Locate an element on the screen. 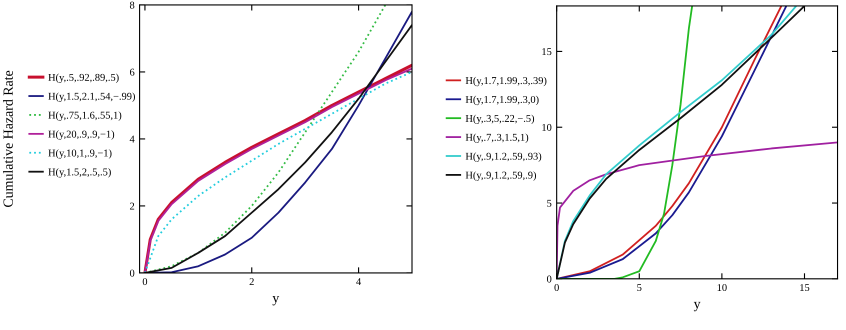 Image resolution: width=846 pixels, height=330 pixels. legend-label: H(y,.5,.92,.89,.5) is located at coordinates (83, 79).